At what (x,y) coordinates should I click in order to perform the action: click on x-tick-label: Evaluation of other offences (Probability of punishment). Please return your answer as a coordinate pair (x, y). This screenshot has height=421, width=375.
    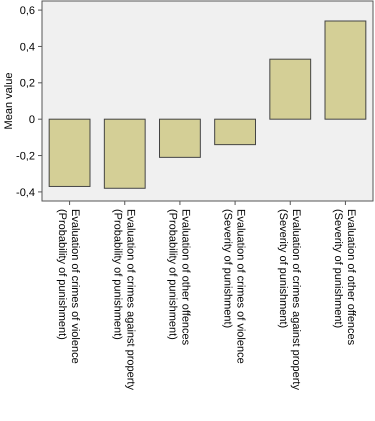
    Looking at the image, I should click on (179, 277).